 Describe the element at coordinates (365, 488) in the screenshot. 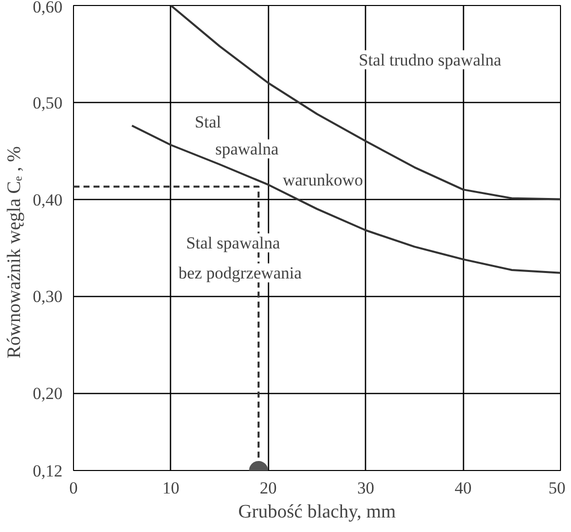

I see `x-tick-label: 30` at that location.